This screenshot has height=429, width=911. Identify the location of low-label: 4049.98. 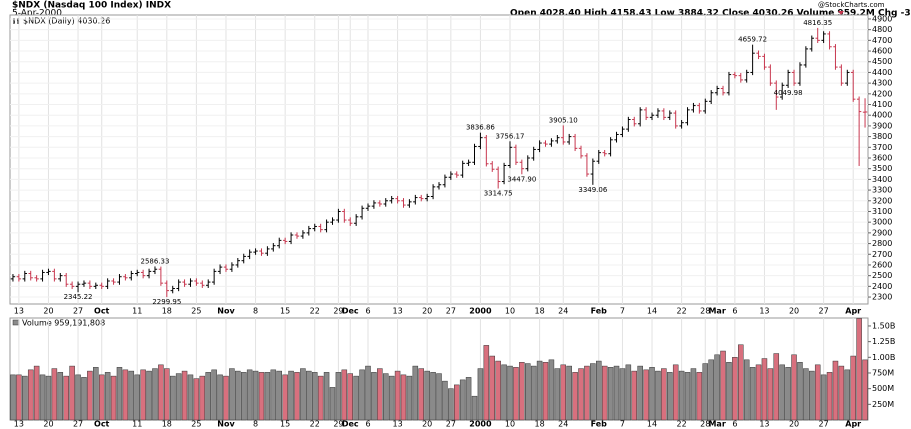
(788, 93).